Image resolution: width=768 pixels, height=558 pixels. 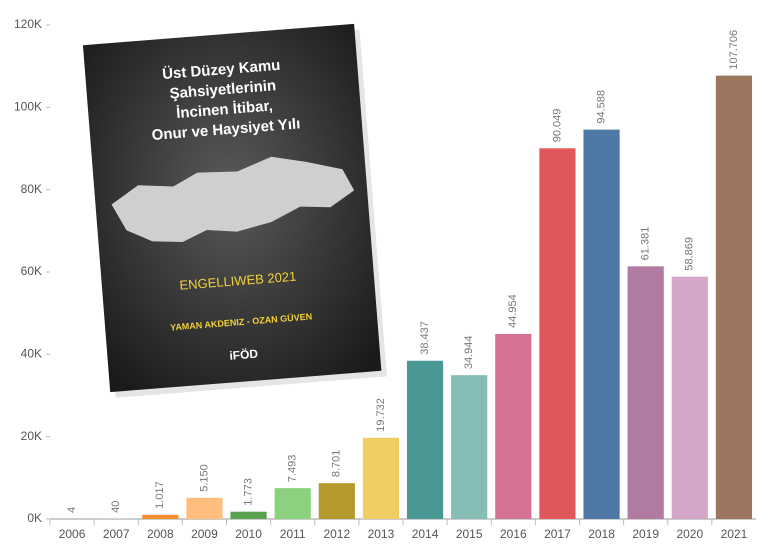 I want to click on x-tick-label: 2010, so click(x=248, y=534).